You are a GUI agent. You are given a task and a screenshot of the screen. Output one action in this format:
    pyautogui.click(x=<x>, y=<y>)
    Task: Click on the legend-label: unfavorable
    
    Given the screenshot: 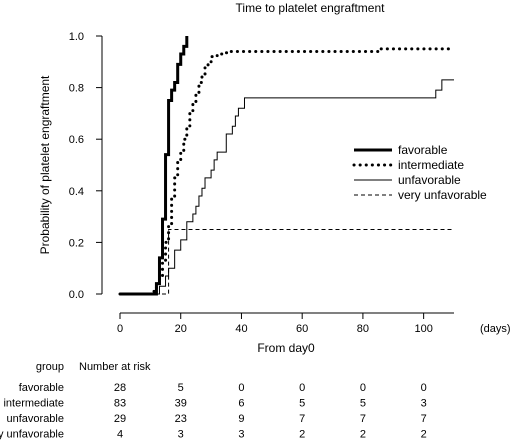 What is the action you would take?
    pyautogui.click(x=429, y=180)
    